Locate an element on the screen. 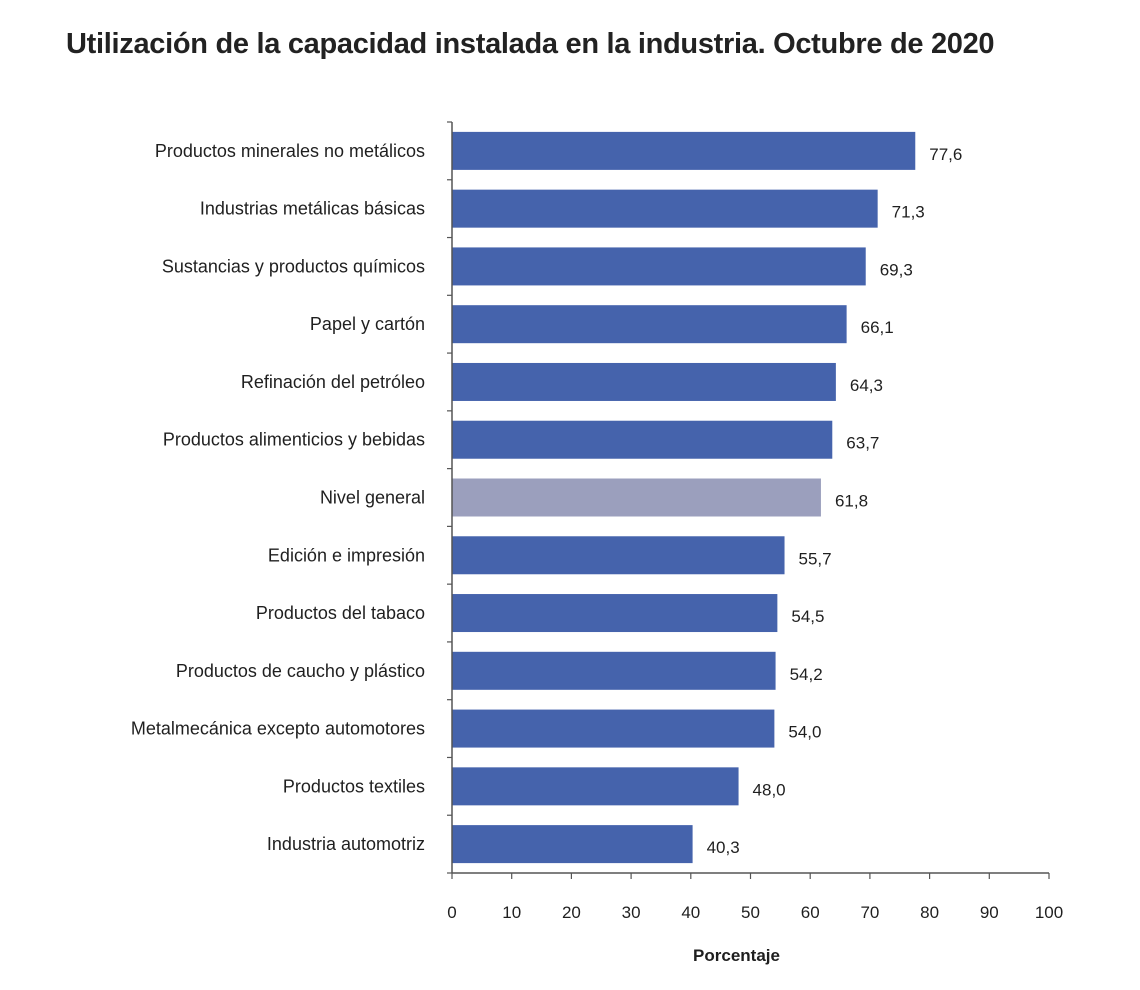  value-label: 54,5 is located at coordinates (807, 616).